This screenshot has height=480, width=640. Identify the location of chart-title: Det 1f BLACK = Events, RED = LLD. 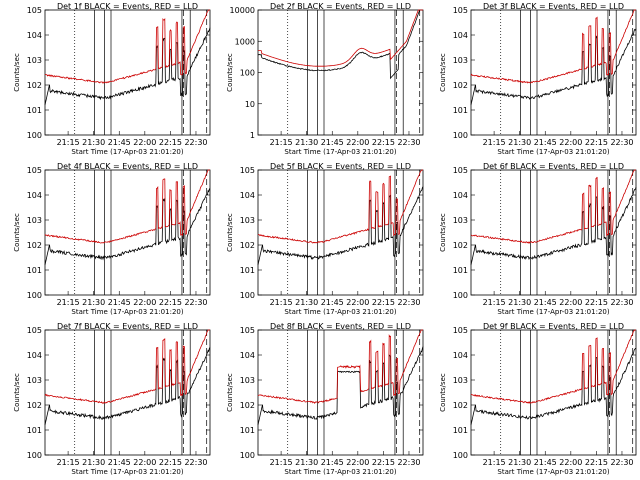
(127, 6).